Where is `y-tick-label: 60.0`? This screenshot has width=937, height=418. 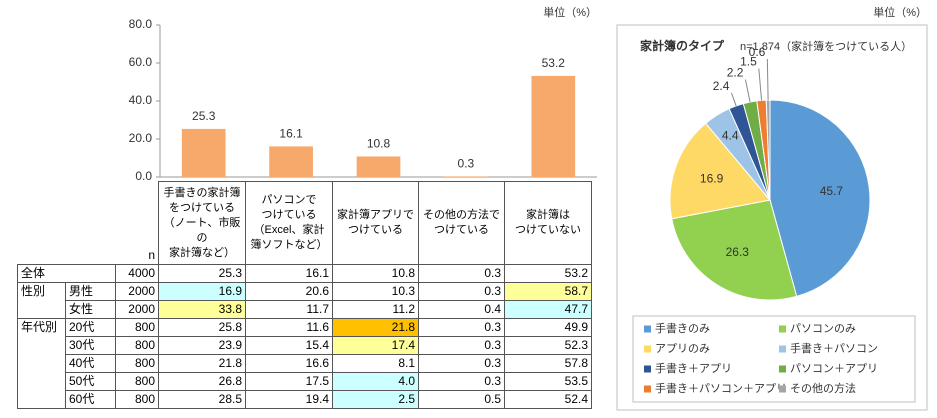
y-tick-label: 60.0 is located at coordinates (141, 62).